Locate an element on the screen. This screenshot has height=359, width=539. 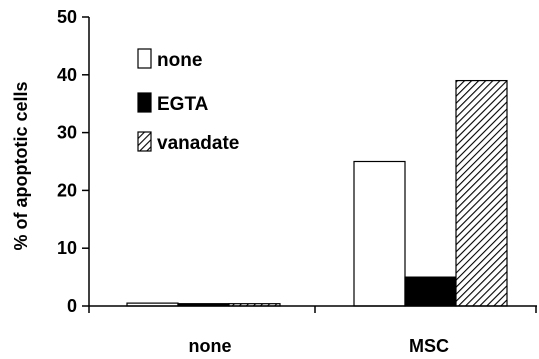
bar-none-MSC is located at coordinates (379, 233).